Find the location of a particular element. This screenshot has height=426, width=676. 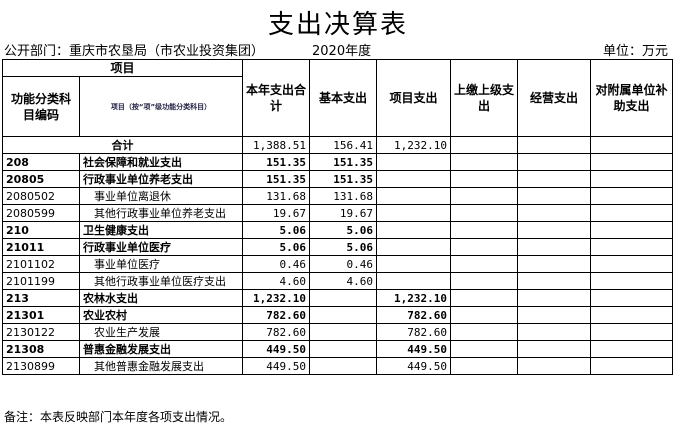

table-row: 2130899 其他普惠金融发展支出 449.50 449.50 is located at coordinates (338, 366).